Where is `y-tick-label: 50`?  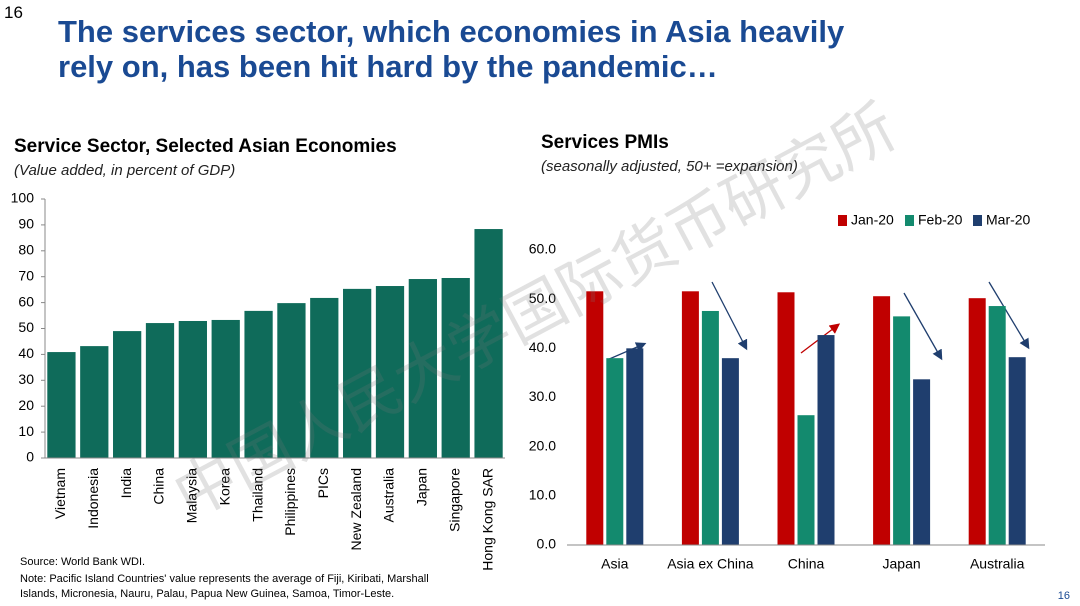
y-tick-label: 50 is located at coordinates (26, 327).